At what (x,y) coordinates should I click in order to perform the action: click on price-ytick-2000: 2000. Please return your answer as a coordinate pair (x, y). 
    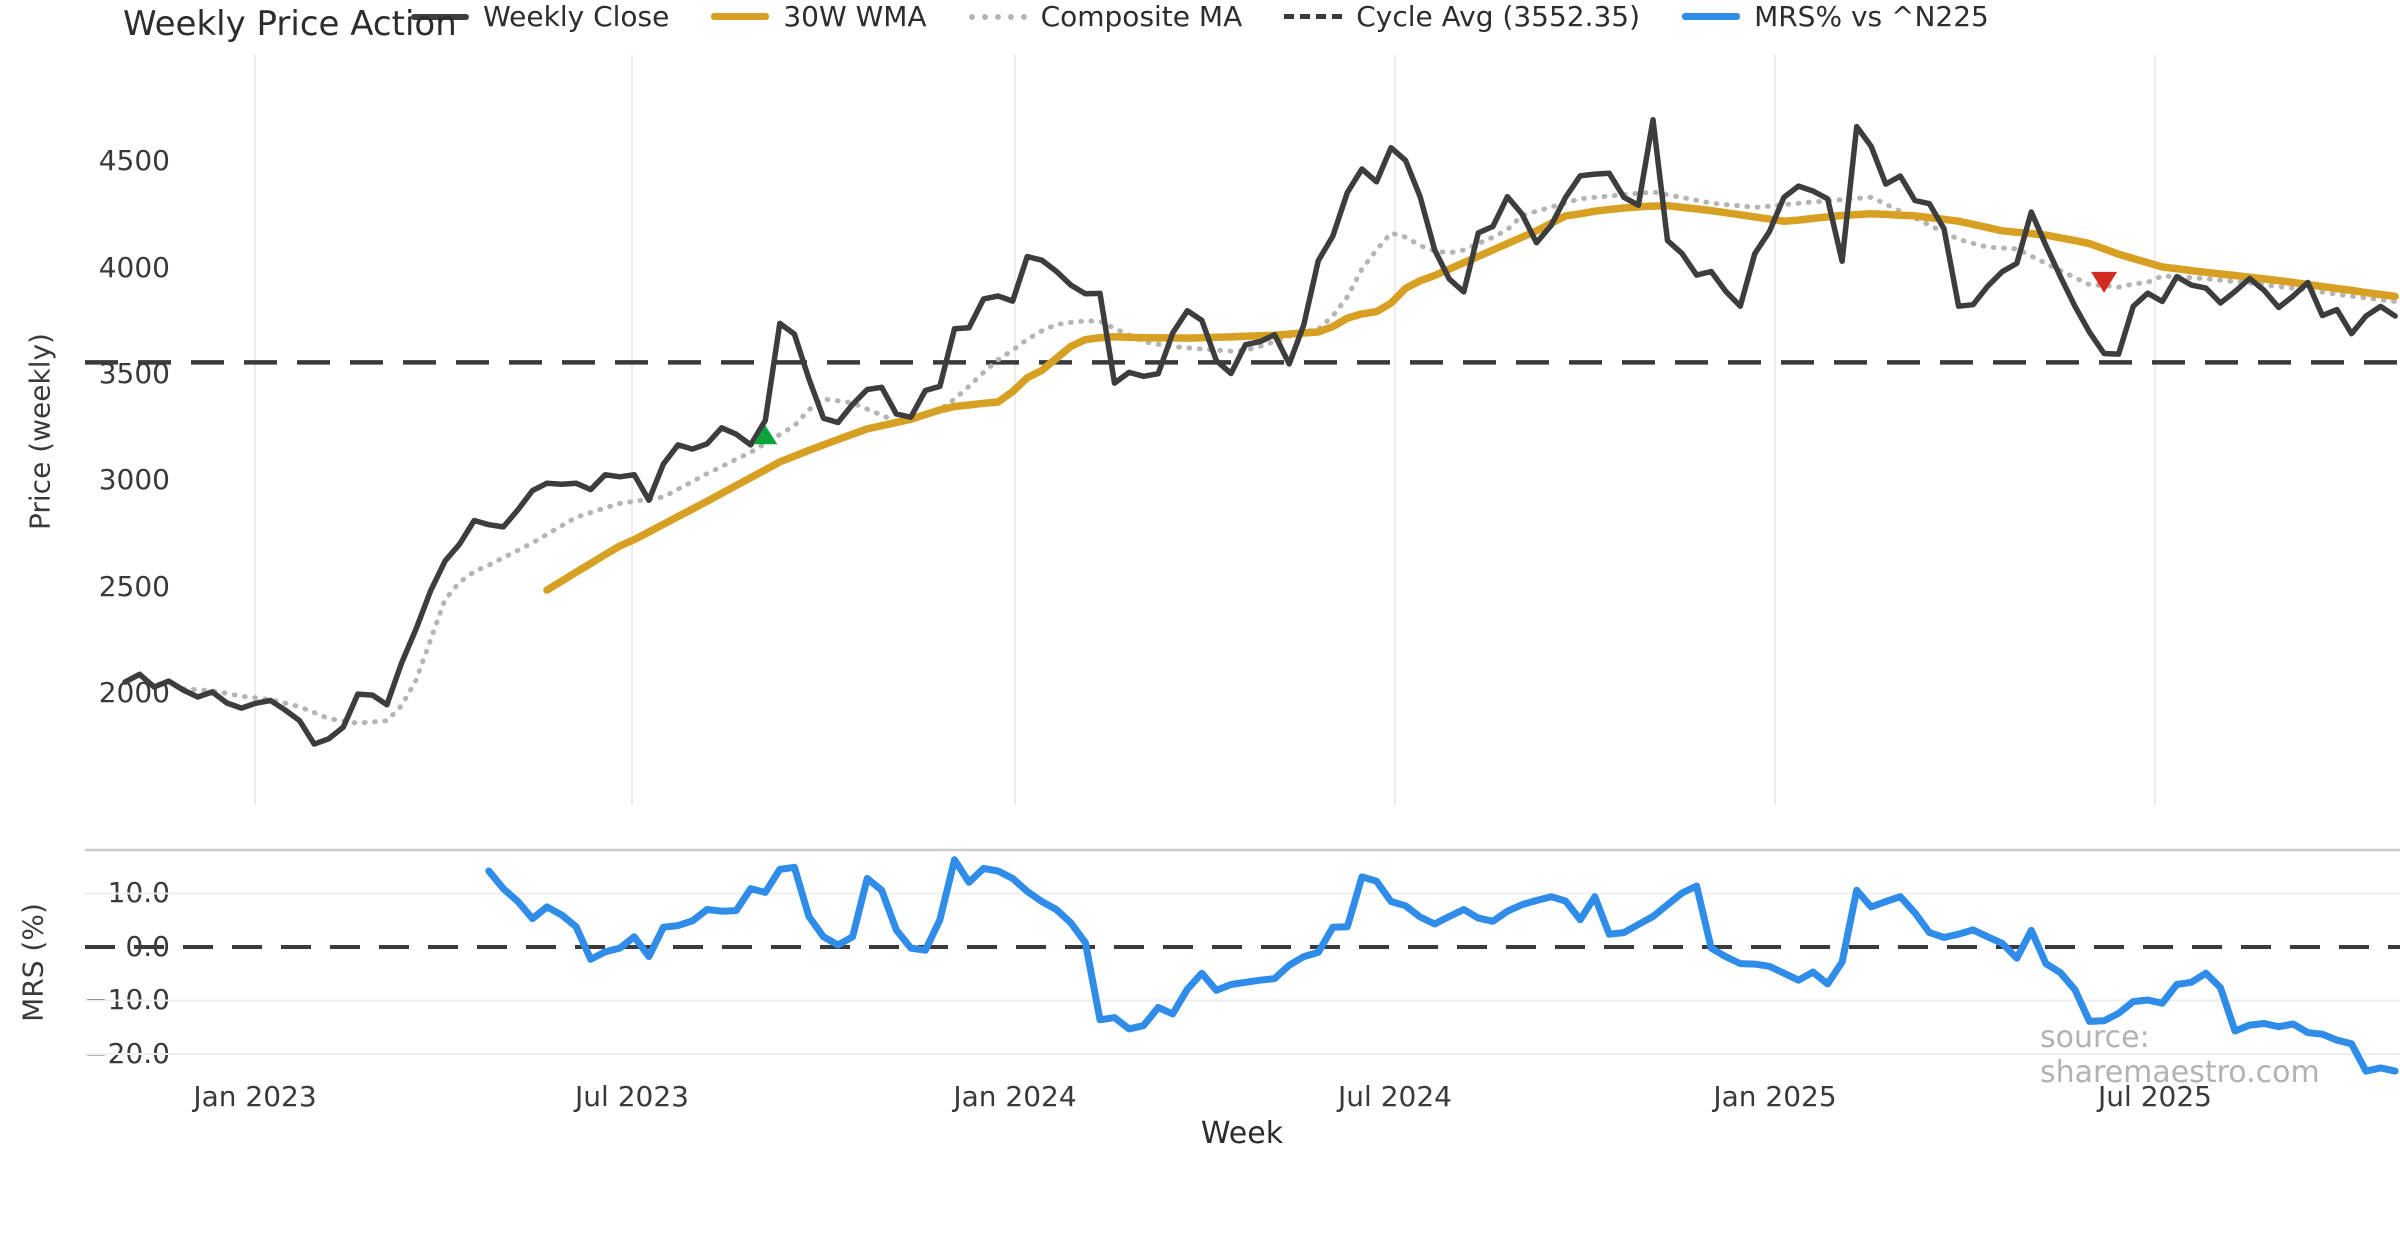
    Looking at the image, I should click on (134, 692).